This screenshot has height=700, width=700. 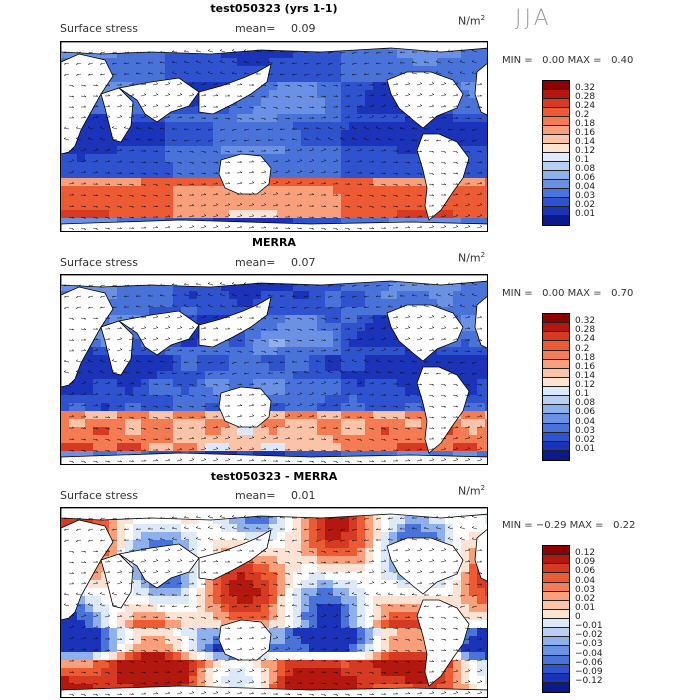 What do you see at coordinates (589, 680) in the screenshot?
I see `colorbar-tick-label: −0.12` at bounding box center [589, 680].